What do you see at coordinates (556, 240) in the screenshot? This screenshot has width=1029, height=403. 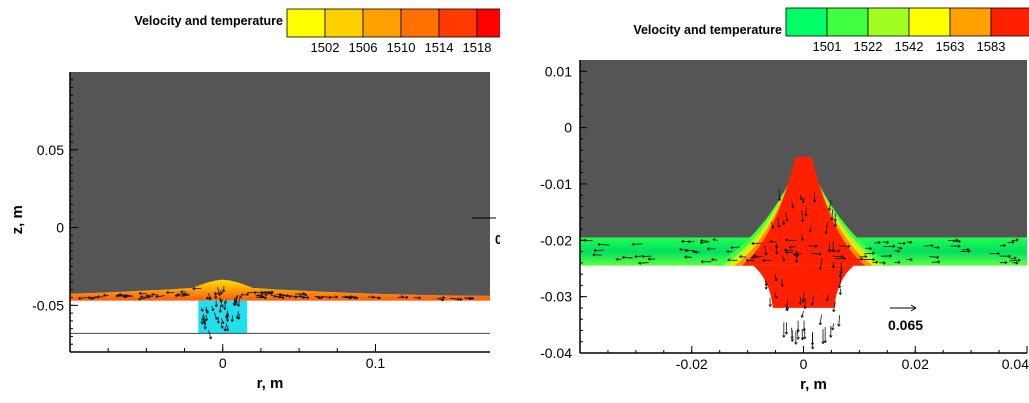 I see `y-tick-label: -0.02` at bounding box center [556, 240].